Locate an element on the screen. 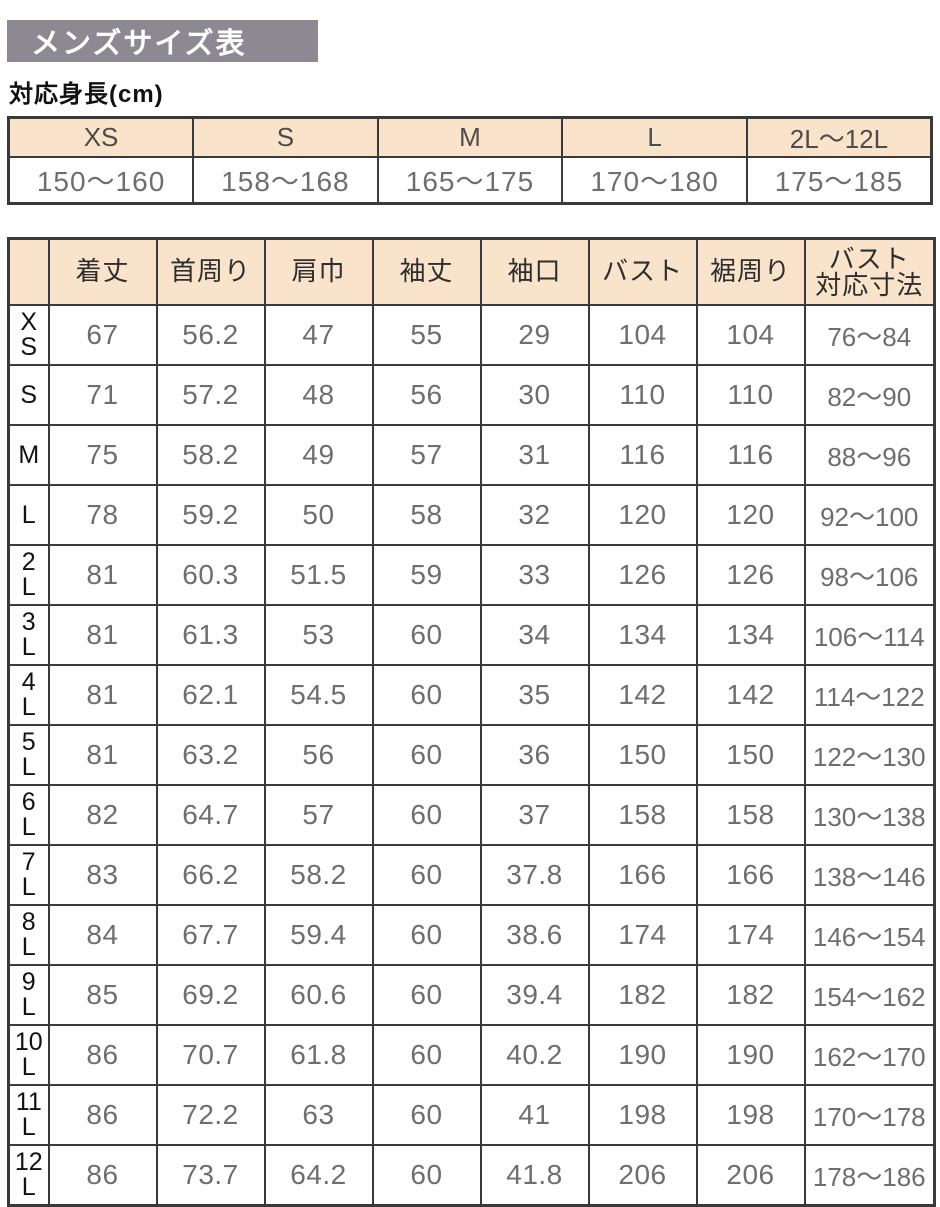 The width and height of the screenshot is (940, 1207). measurement-cell: 82 is located at coordinates (102, 815).